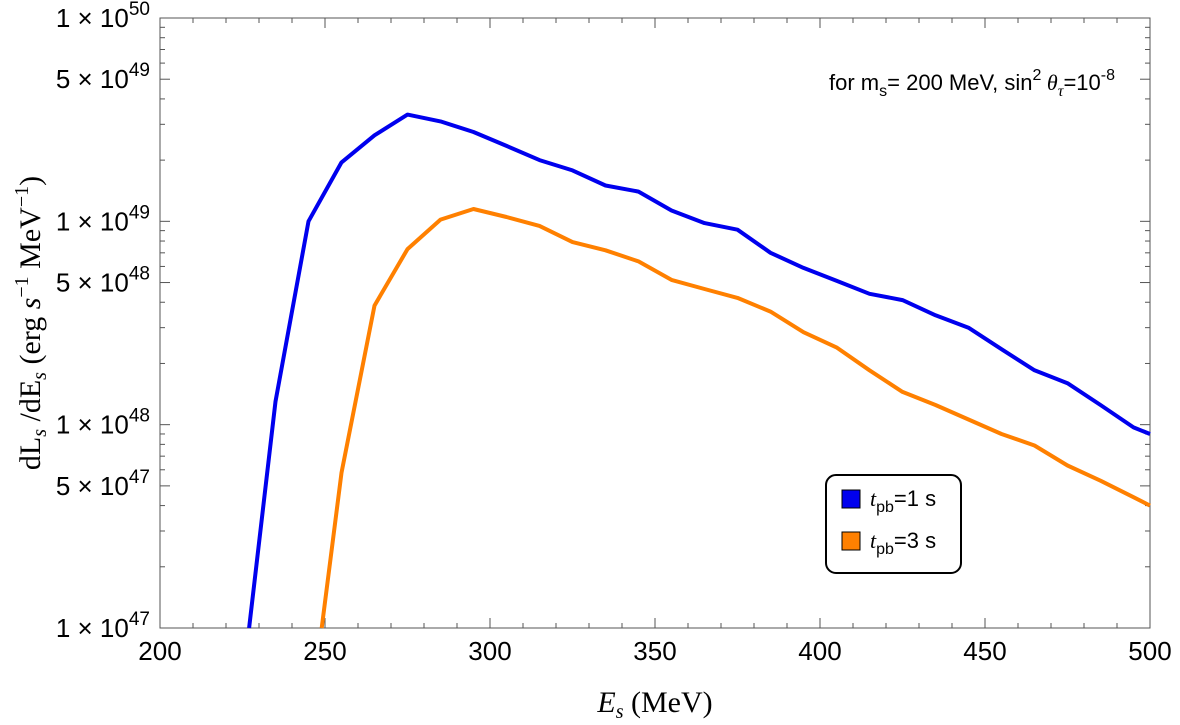  What do you see at coordinates (654, 651) in the screenshot?
I see `x-tick-label: 350` at bounding box center [654, 651].